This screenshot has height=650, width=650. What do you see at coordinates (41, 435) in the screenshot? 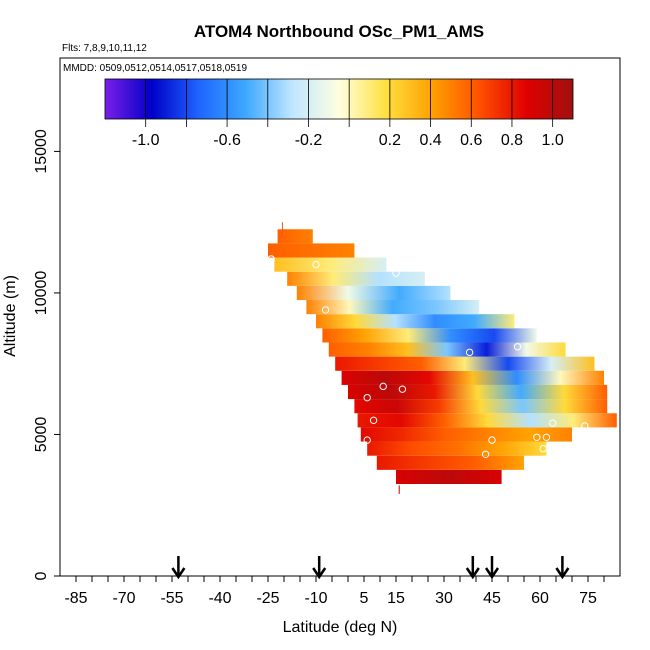
I see `y-tick-label: 5000` at bounding box center [41, 435].